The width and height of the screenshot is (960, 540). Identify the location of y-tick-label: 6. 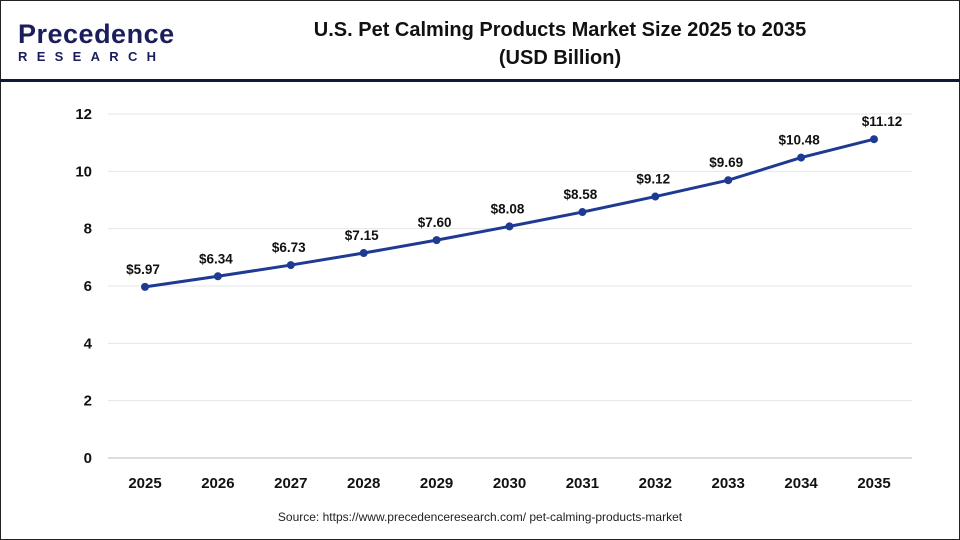
(88, 286).